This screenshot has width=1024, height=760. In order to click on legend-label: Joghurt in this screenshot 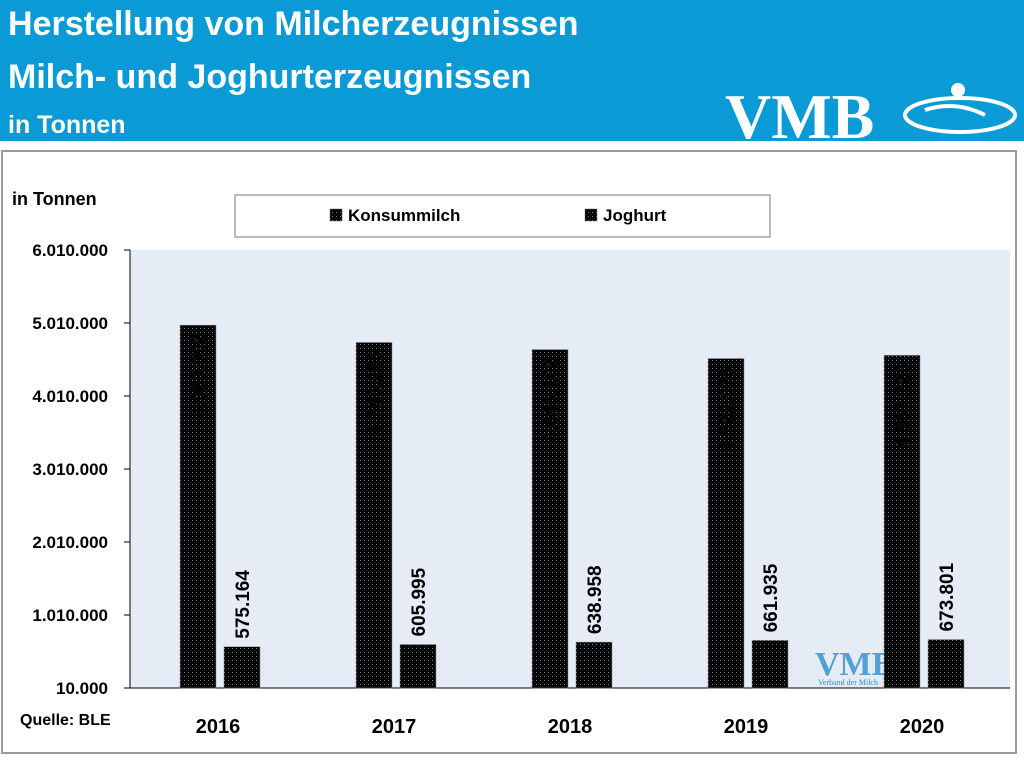, I will do `click(635, 215)`.